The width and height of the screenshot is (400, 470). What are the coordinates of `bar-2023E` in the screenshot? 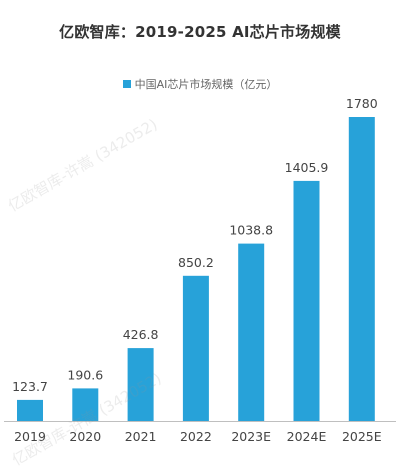 It's located at (251, 332).